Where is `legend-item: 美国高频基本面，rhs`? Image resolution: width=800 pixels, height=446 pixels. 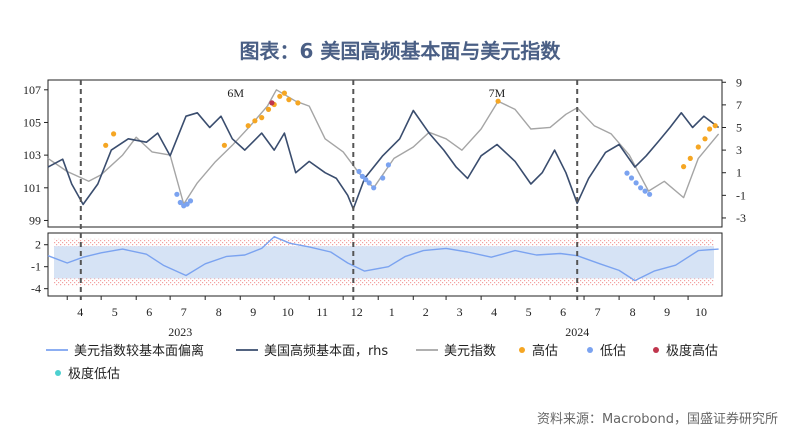
legend-item: 美国高频基本面，rhs is located at coordinates (312, 351).